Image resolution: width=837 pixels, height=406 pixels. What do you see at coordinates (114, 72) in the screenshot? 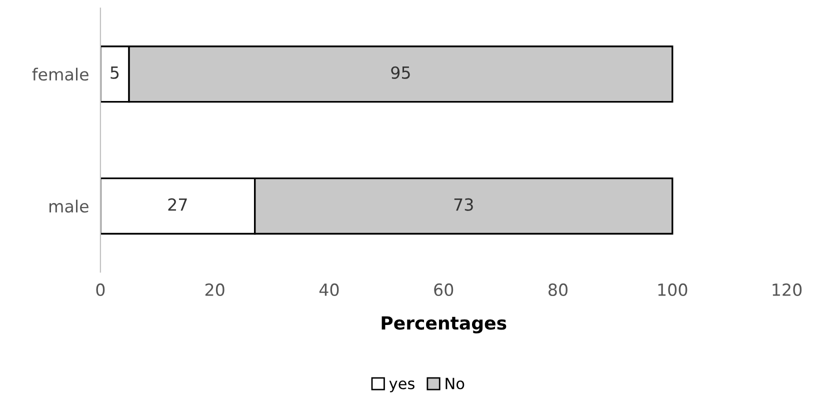
I see `data-label: 5` at bounding box center [114, 72].